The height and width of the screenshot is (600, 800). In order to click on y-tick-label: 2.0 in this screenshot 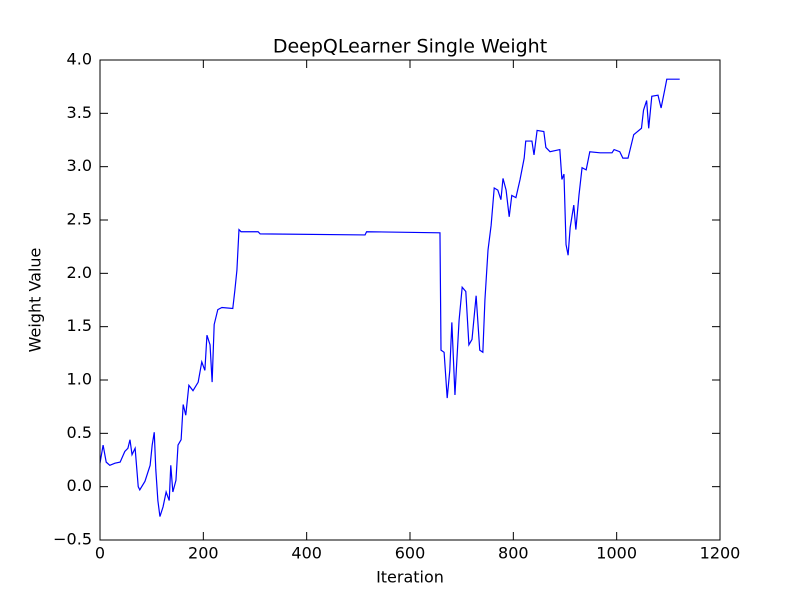, I will do `click(79, 272)`.